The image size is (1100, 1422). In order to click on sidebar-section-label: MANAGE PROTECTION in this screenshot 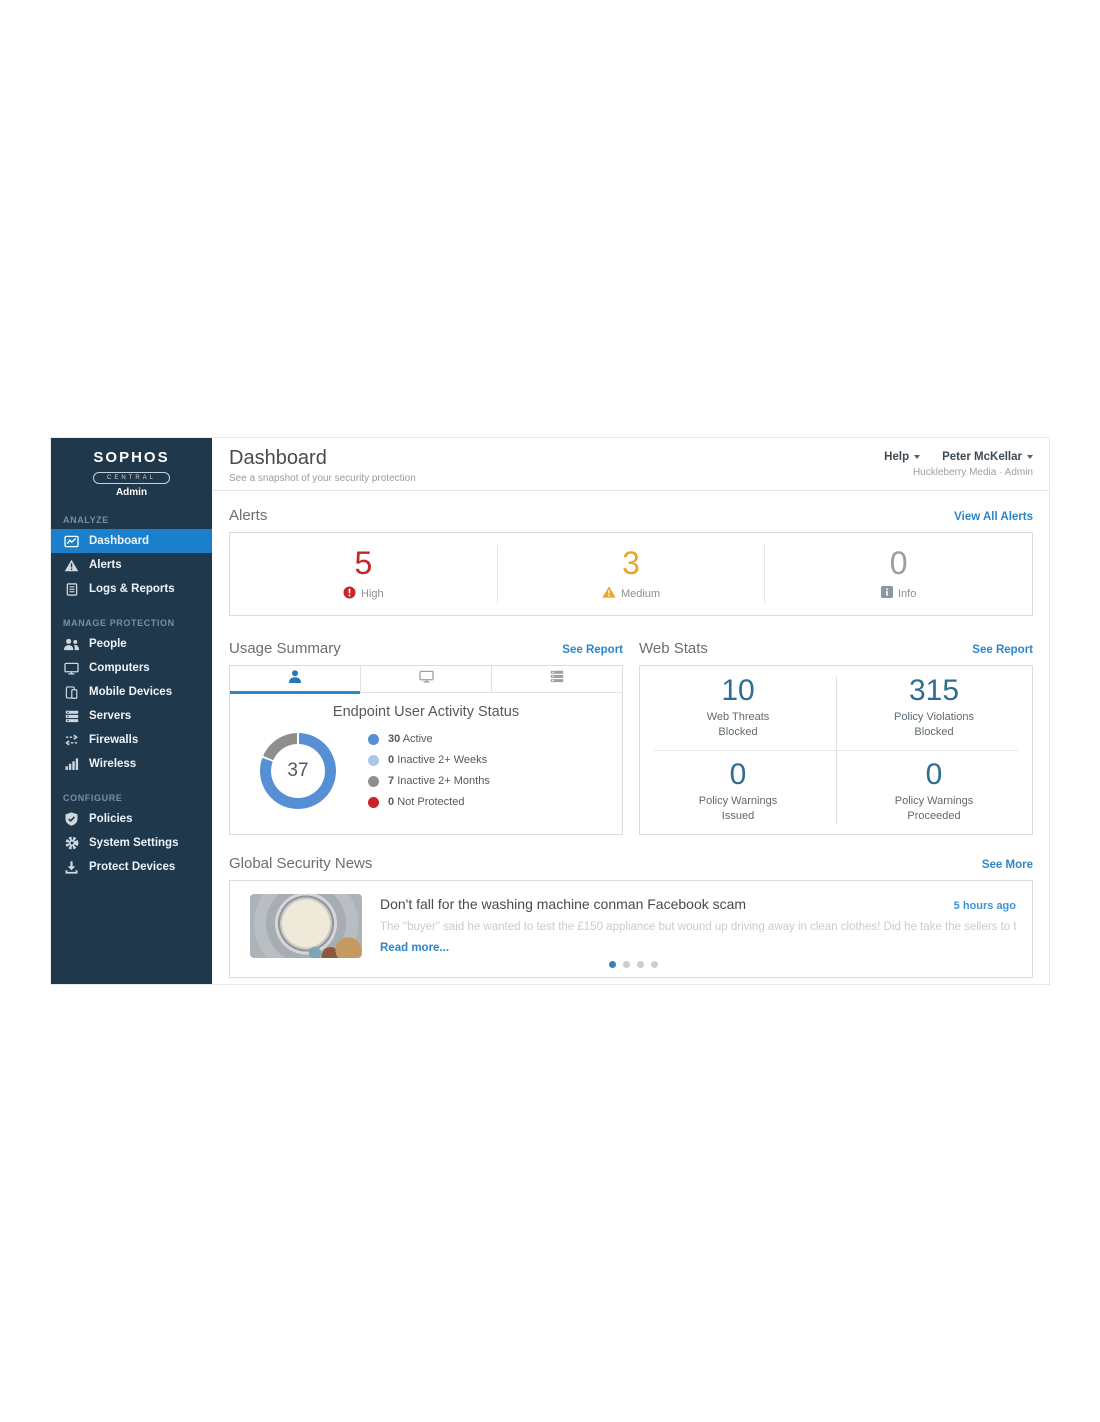, I will do `click(119, 623)`.